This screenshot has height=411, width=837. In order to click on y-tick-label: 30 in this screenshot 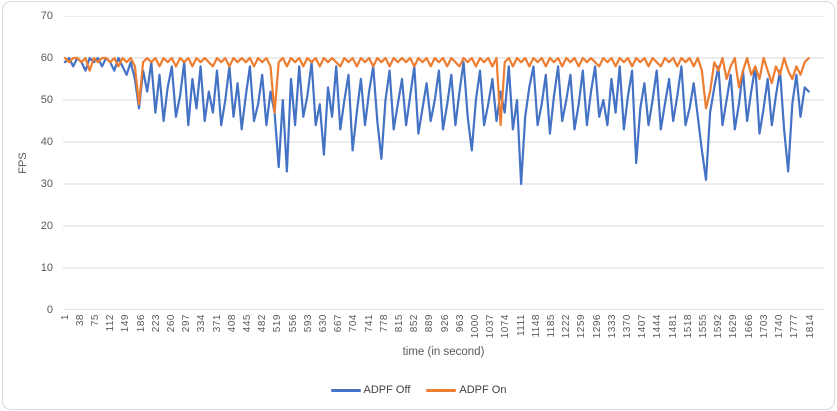, I will do `click(46, 183)`.